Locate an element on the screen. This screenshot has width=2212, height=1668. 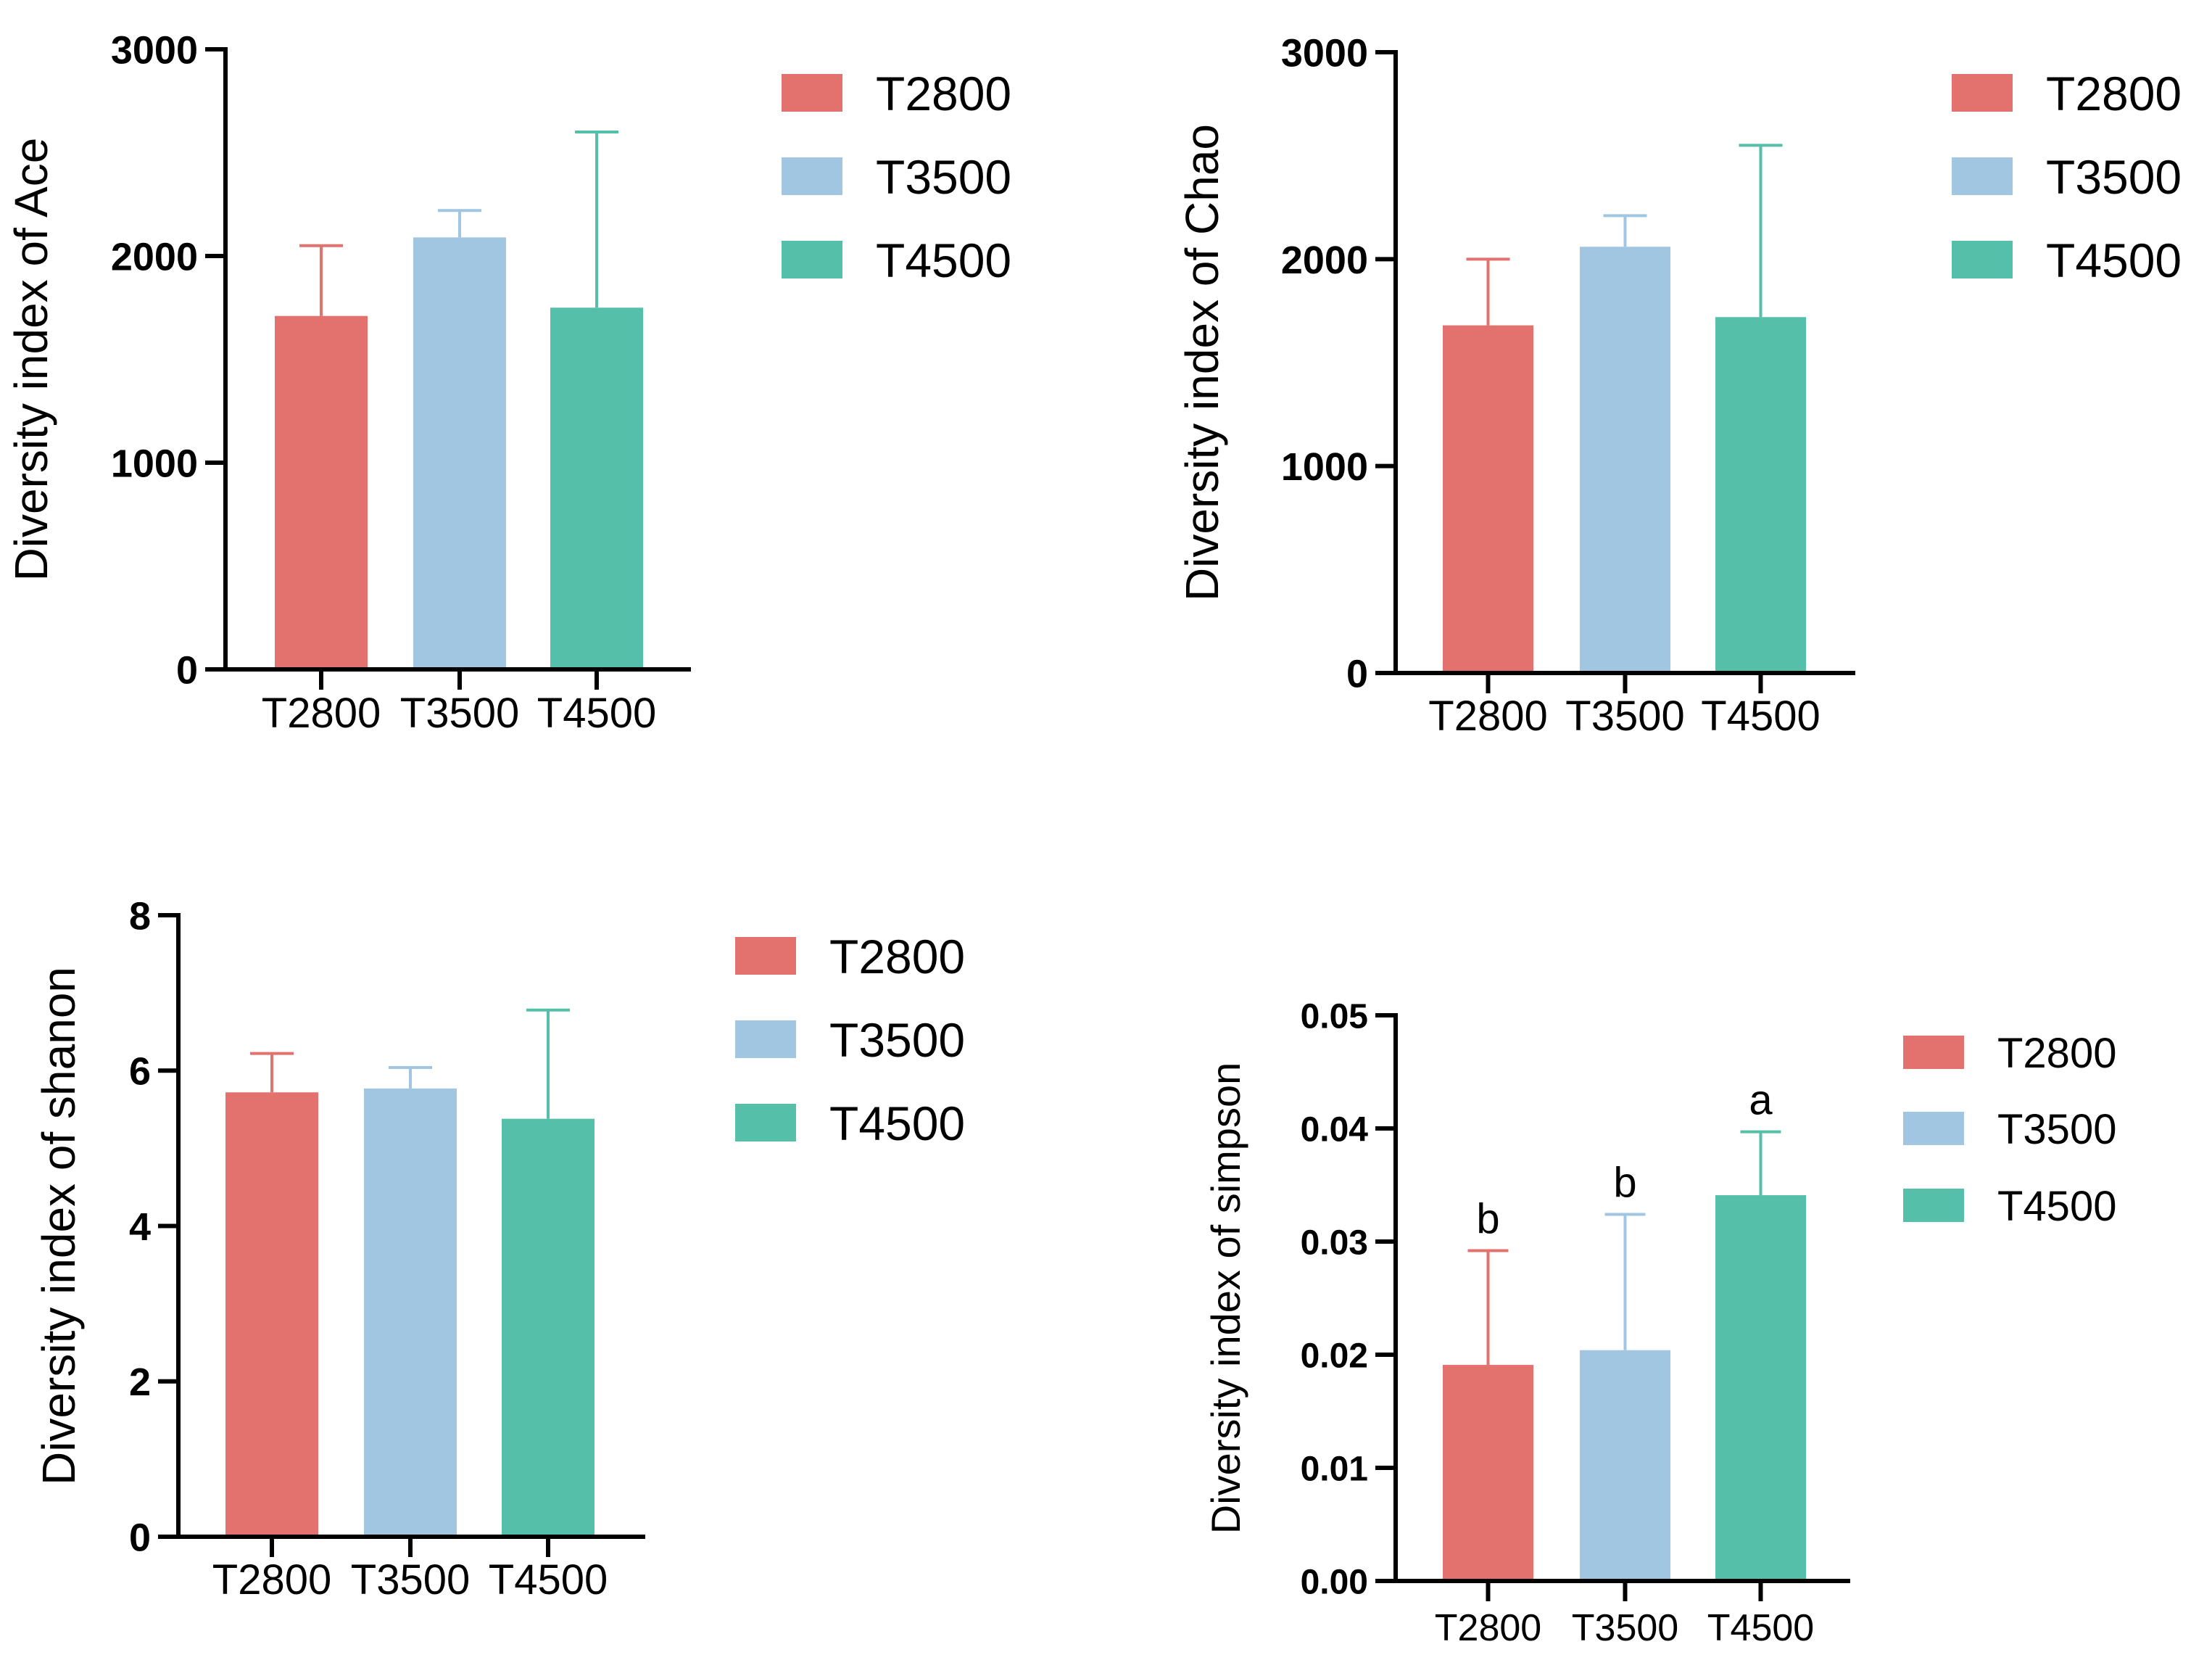
y-axis-label: Diversity index of shanon is located at coordinates (59, 1226).